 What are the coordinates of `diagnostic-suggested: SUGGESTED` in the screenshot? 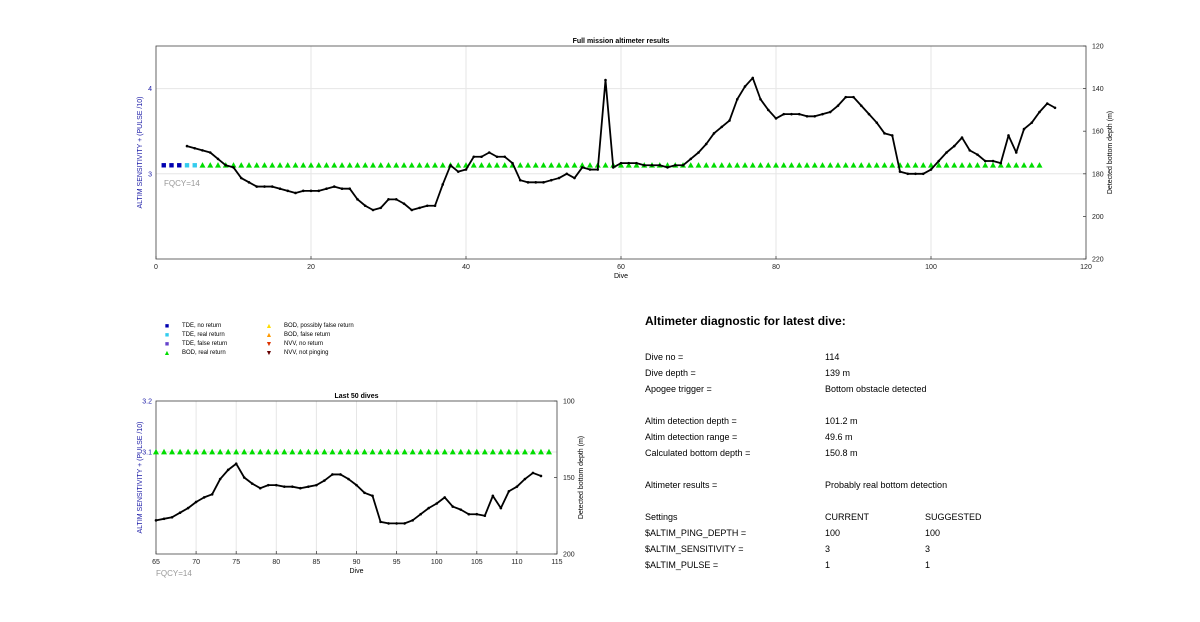 It's located at (953, 517).